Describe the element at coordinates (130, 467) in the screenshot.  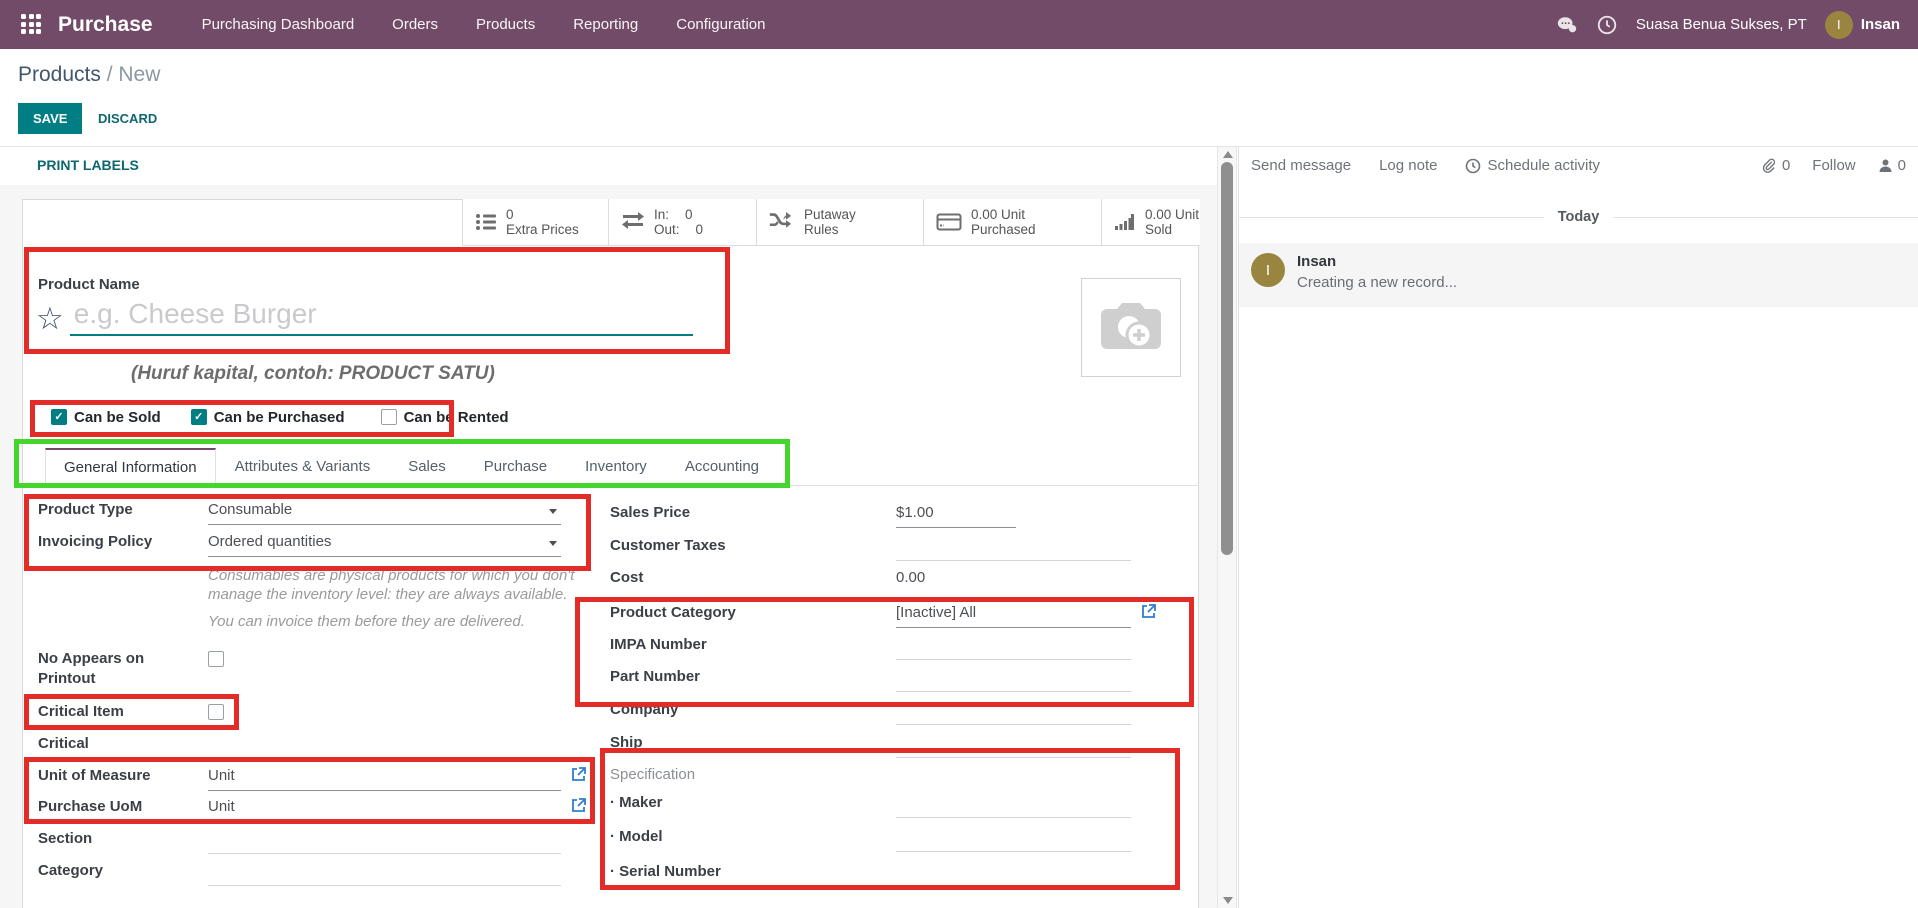
I see `tab-general-information: General Information` at that location.